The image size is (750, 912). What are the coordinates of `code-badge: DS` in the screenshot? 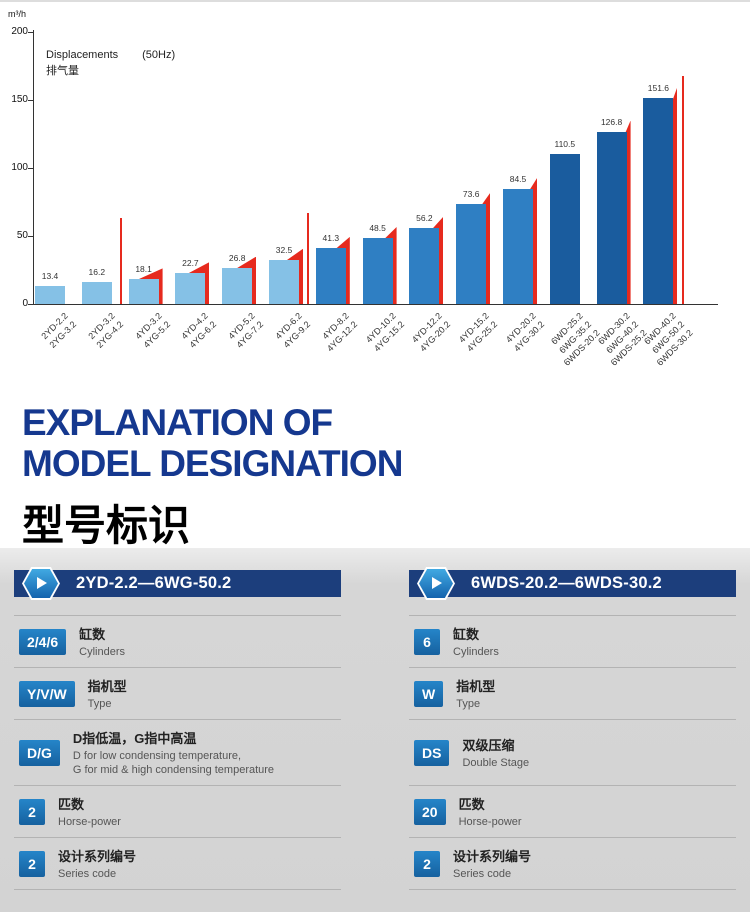 It's located at (432, 752).